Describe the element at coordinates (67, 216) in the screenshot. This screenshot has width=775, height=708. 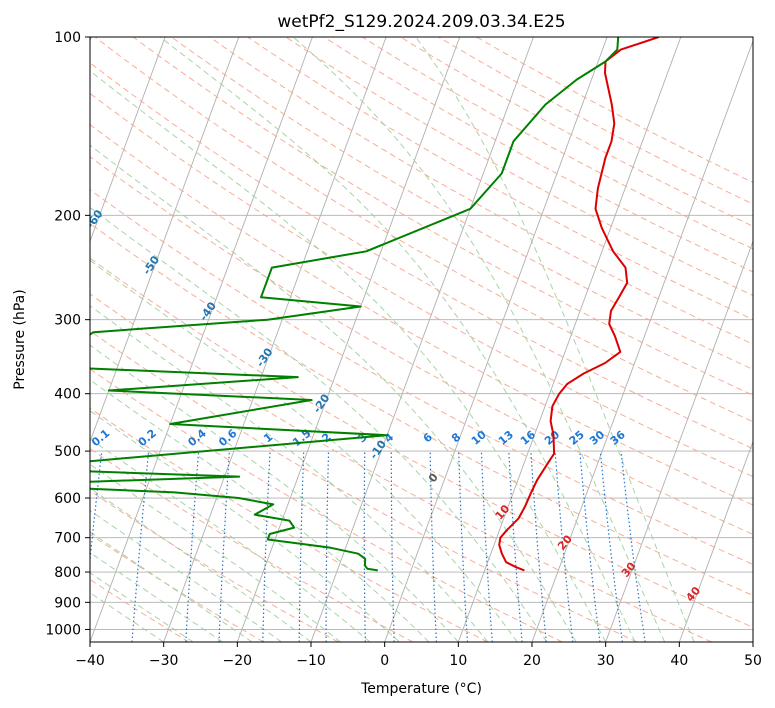
I see `y-tick-label: 200` at that location.